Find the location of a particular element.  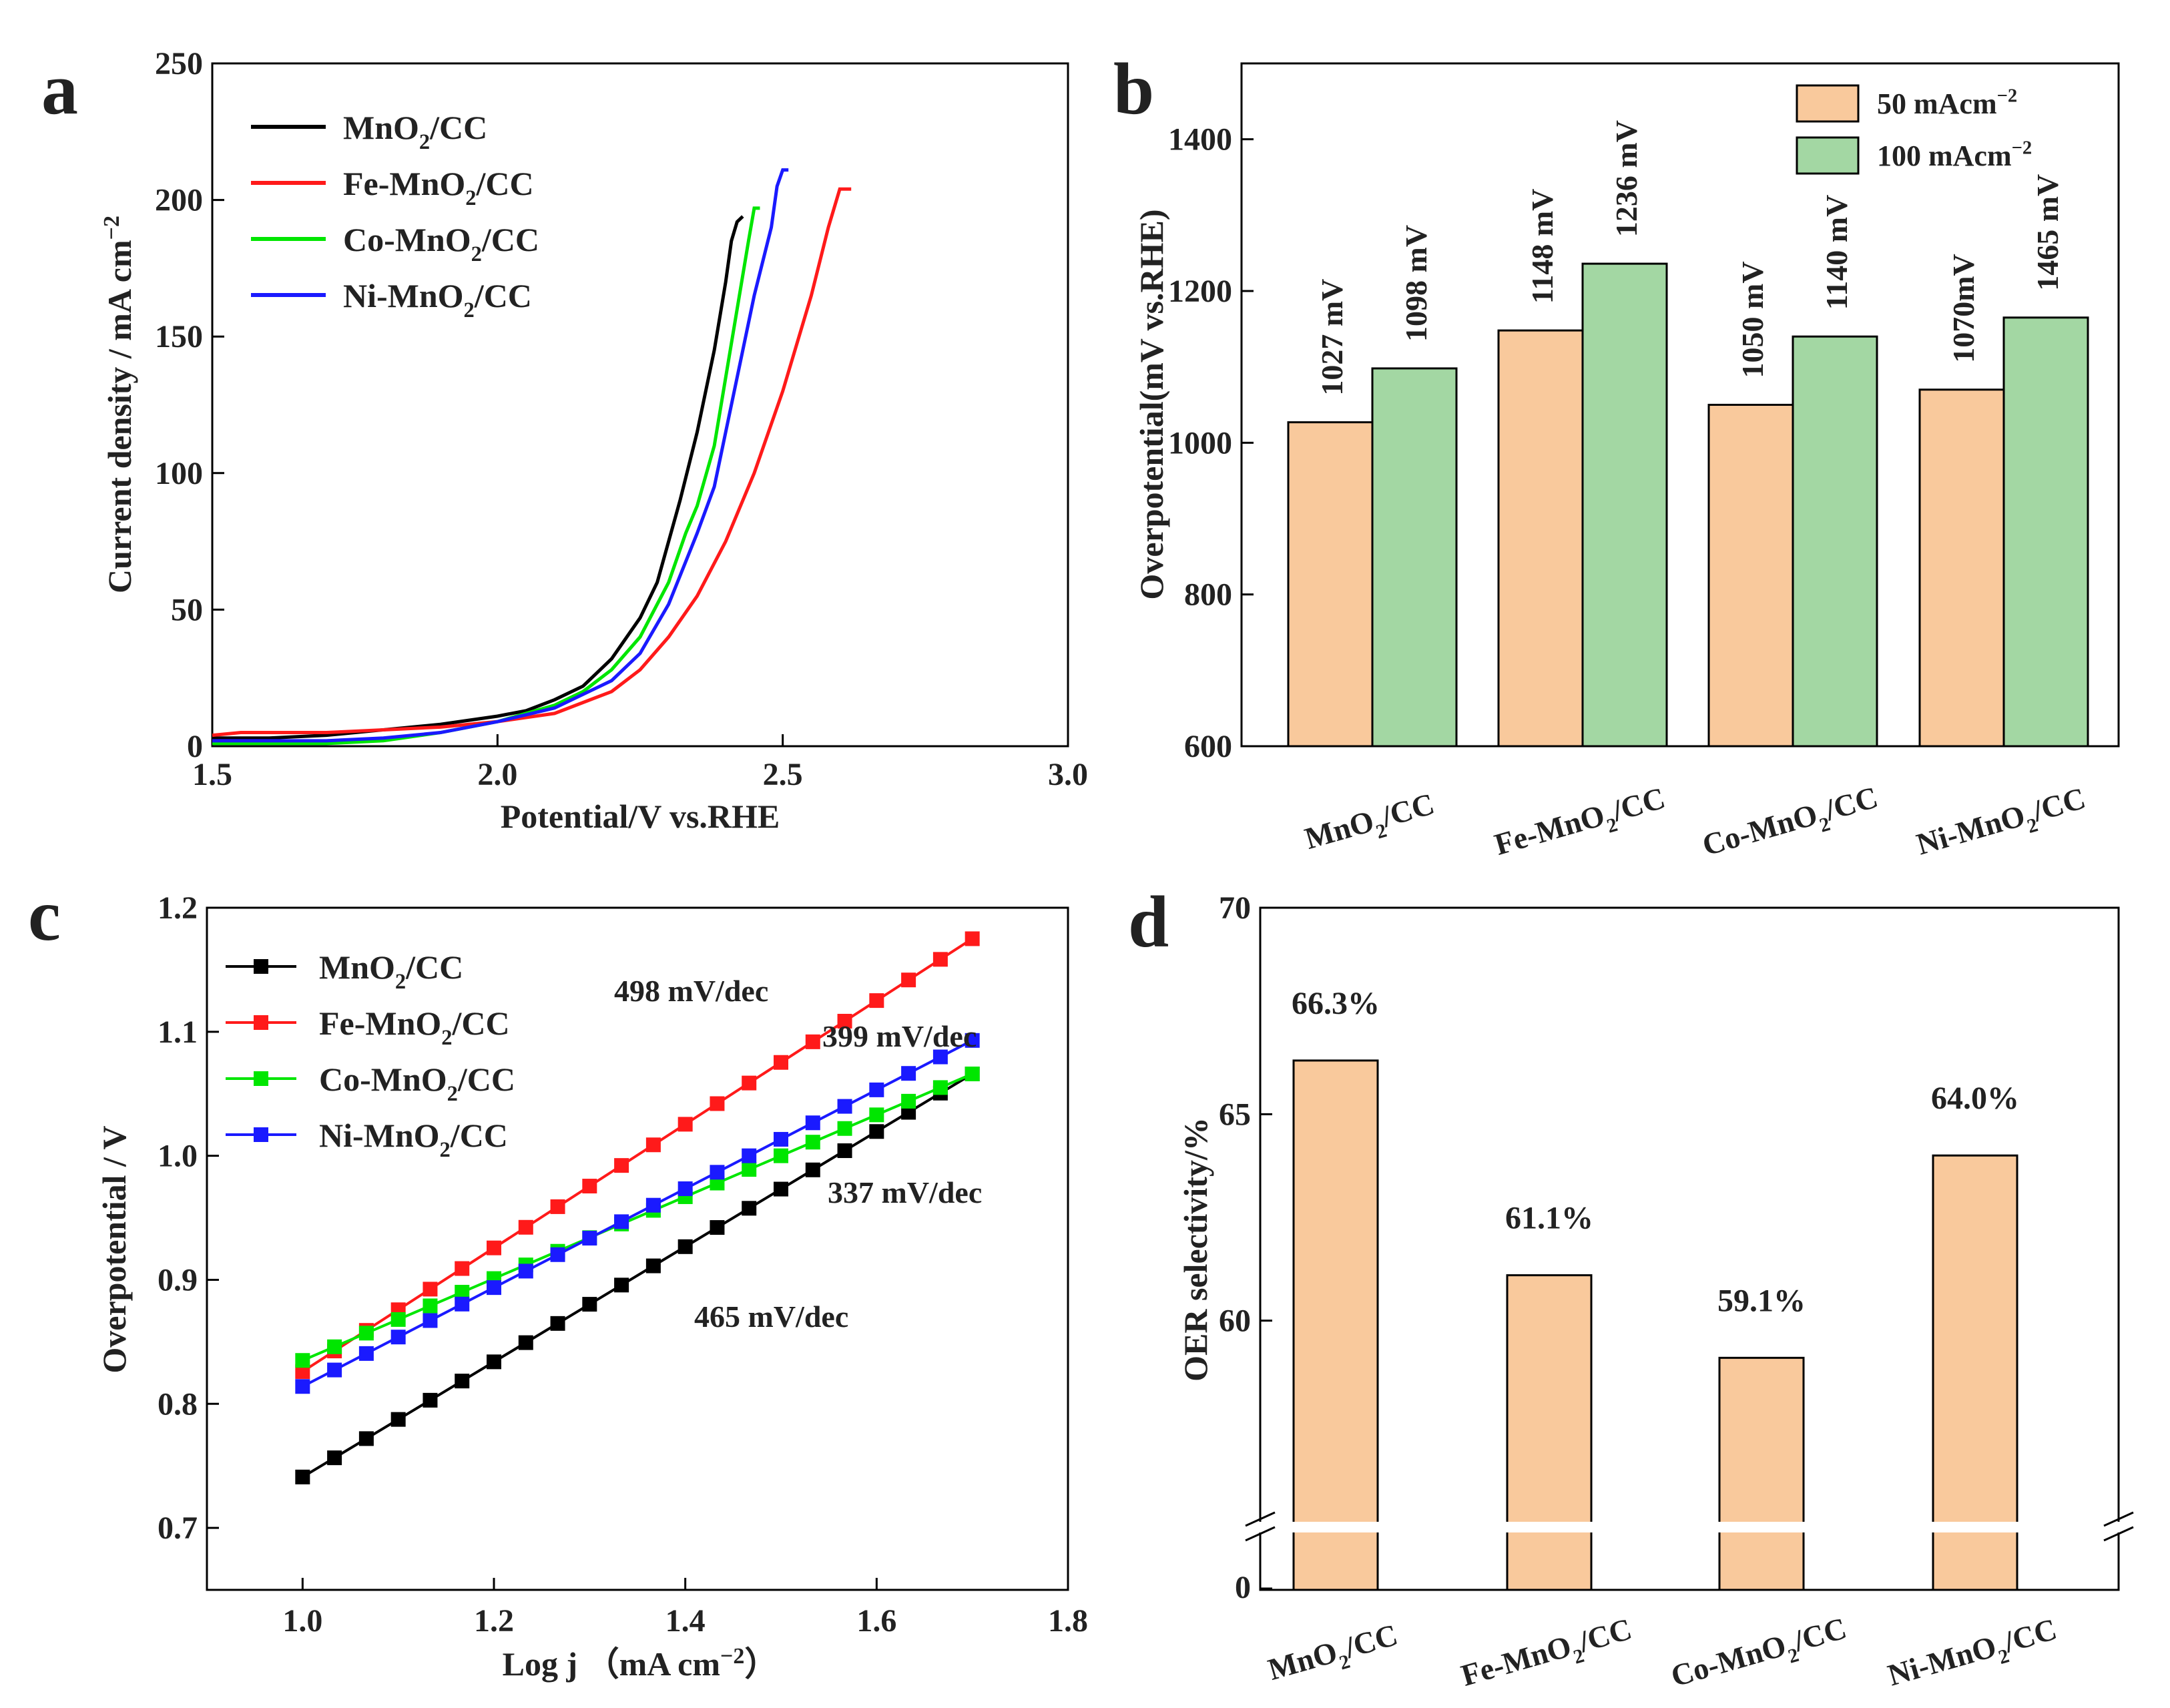

x-category-label: Fe-MnO2/CC is located at coordinates (1580, 824).